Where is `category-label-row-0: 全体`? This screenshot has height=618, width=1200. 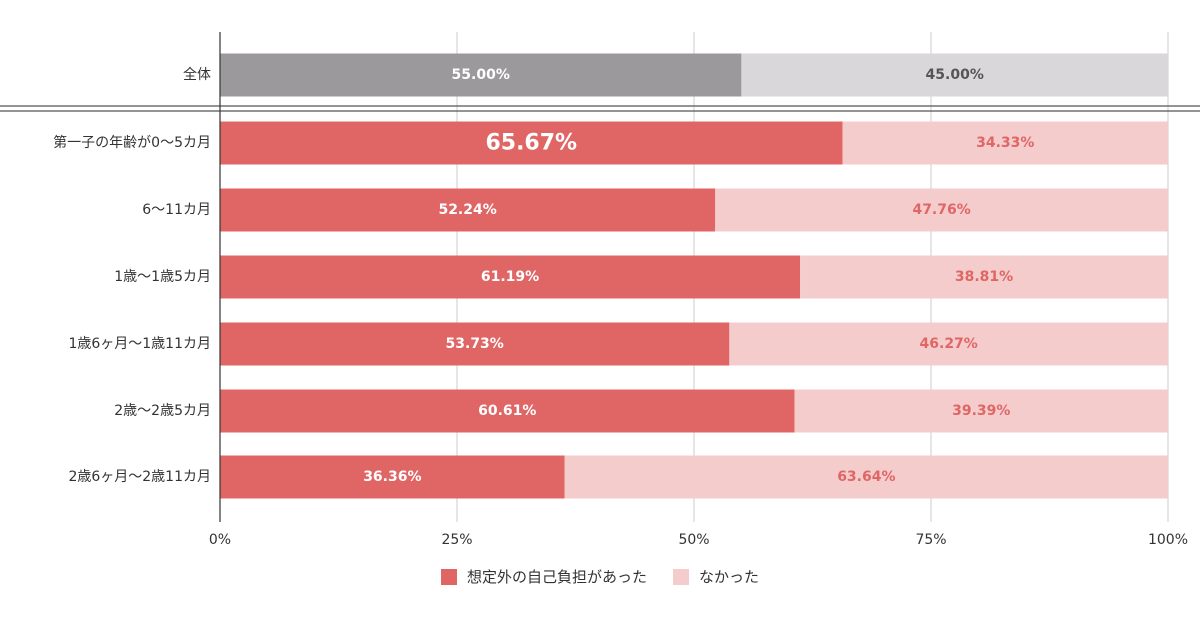 category-label-row-0: 全体 is located at coordinates (197, 74).